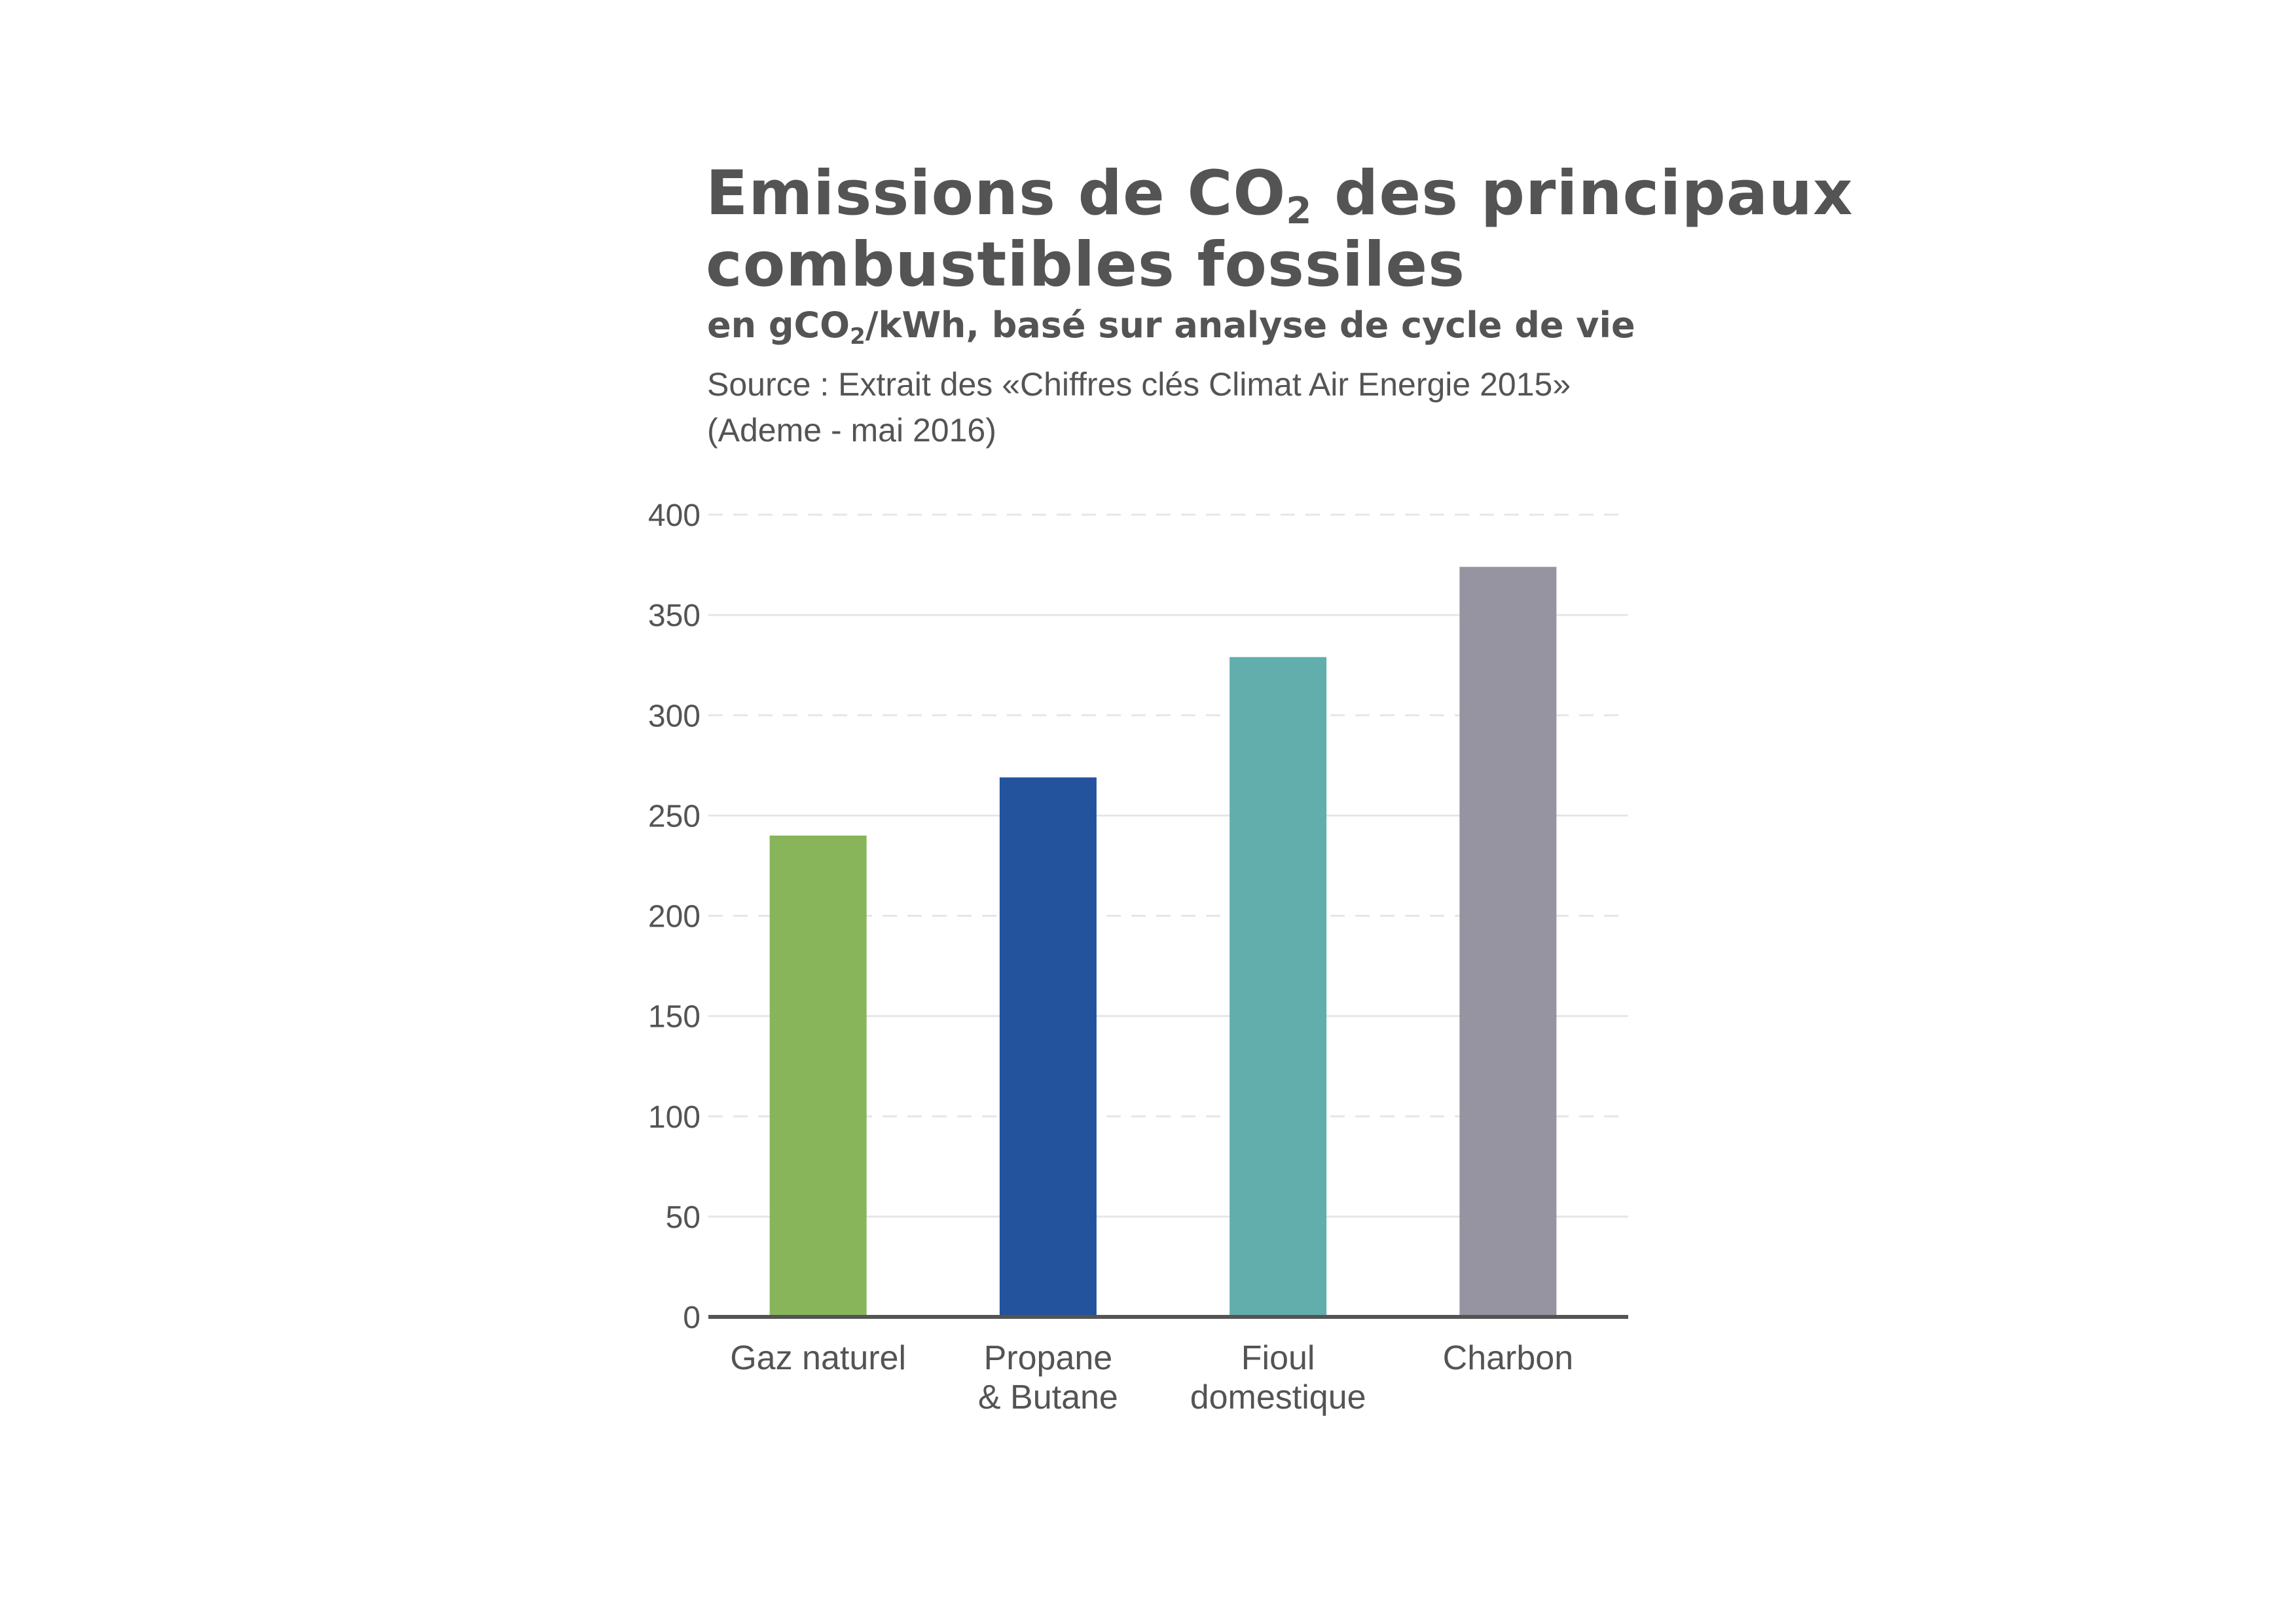  I want to click on x-category-label-line: Charbon, so click(1508, 1358).